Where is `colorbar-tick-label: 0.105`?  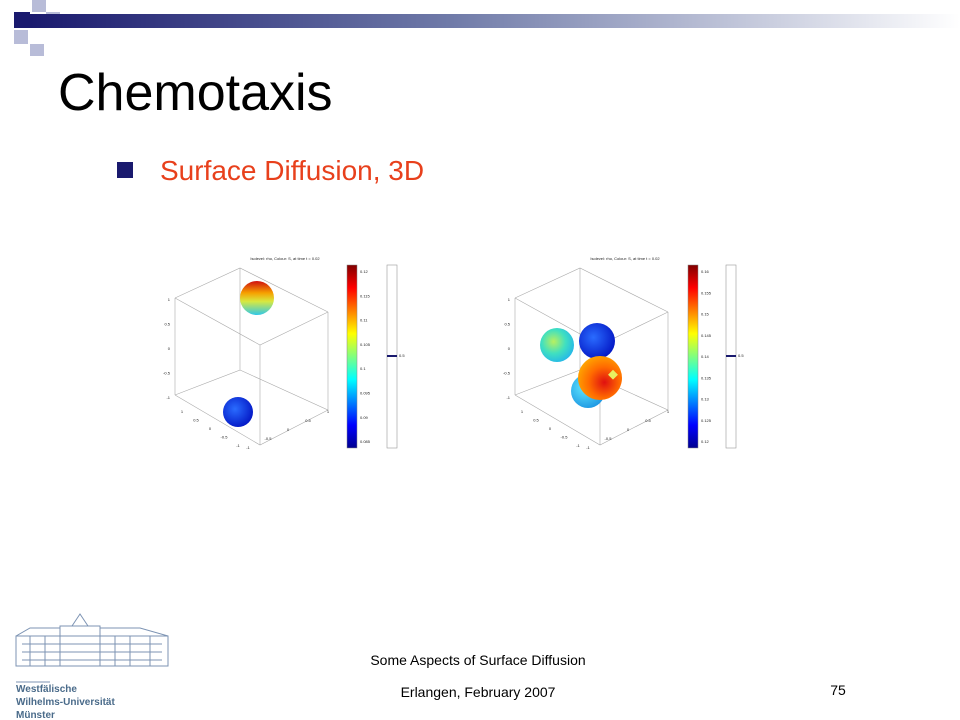 colorbar-tick-label: 0.105 is located at coordinates (365, 344).